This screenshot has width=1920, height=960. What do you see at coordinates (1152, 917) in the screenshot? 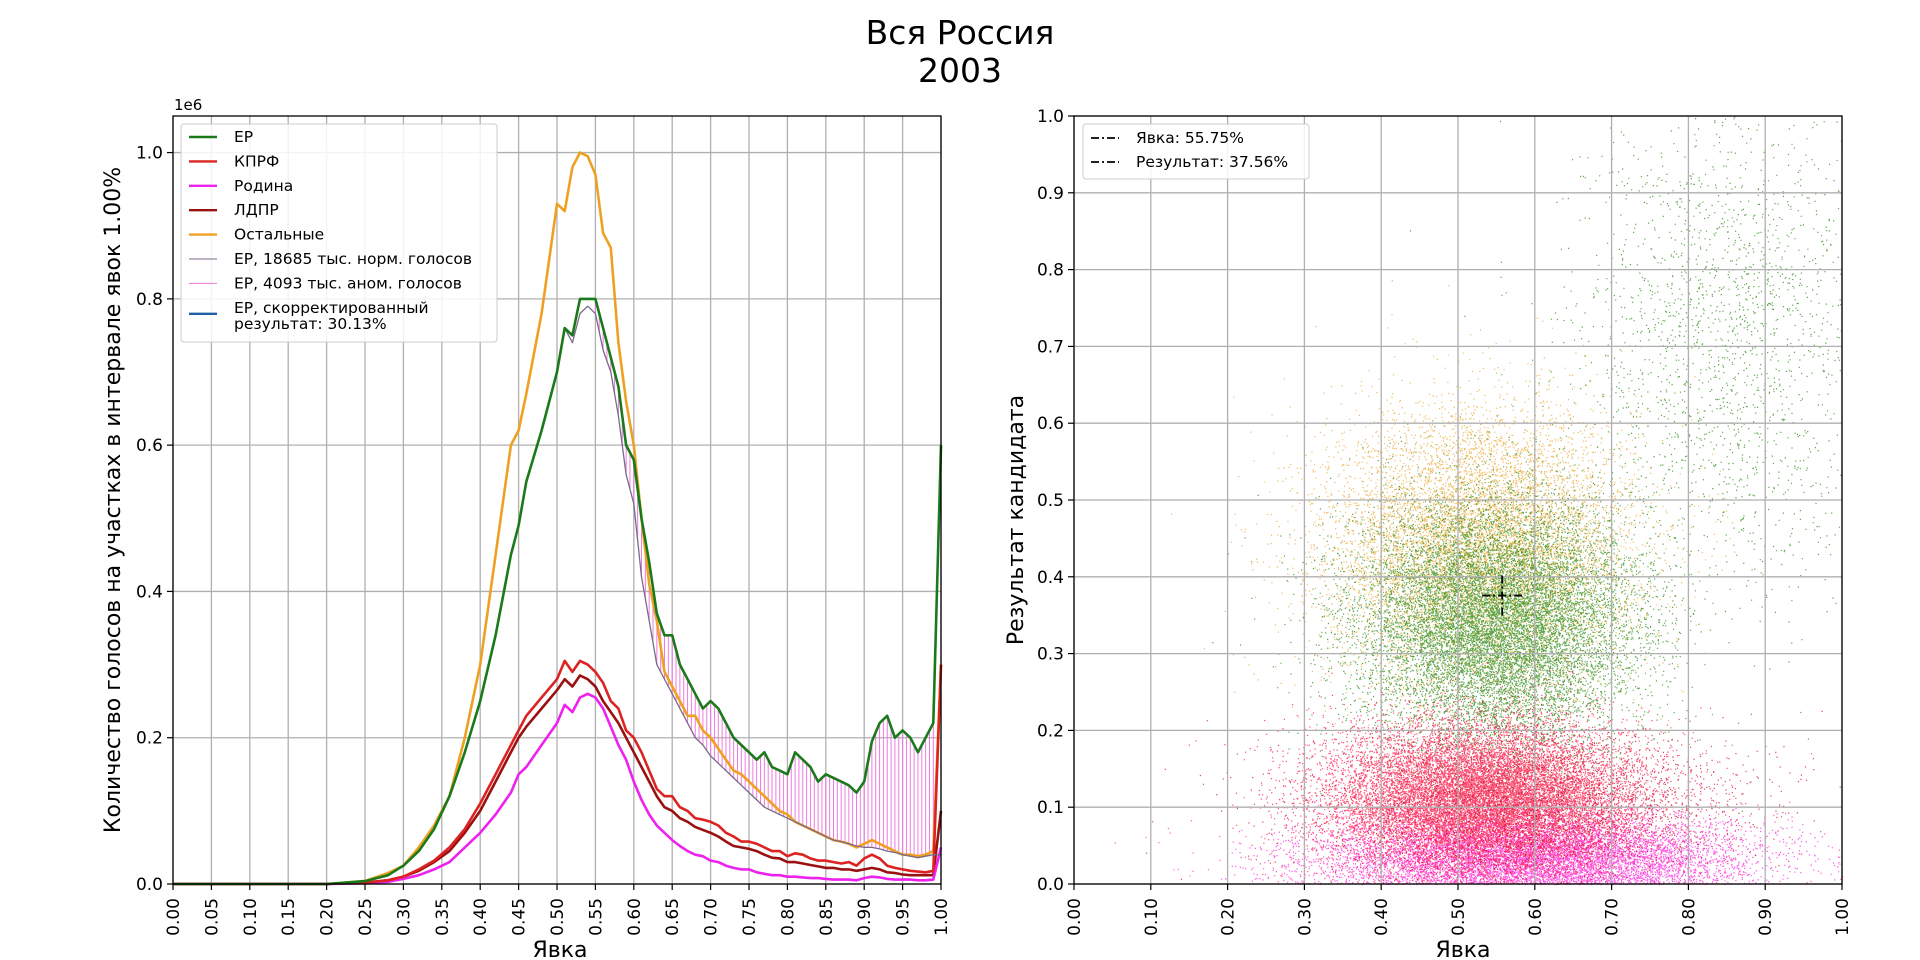
I see `right-x-tick-label: 0.10` at bounding box center [1152, 917].